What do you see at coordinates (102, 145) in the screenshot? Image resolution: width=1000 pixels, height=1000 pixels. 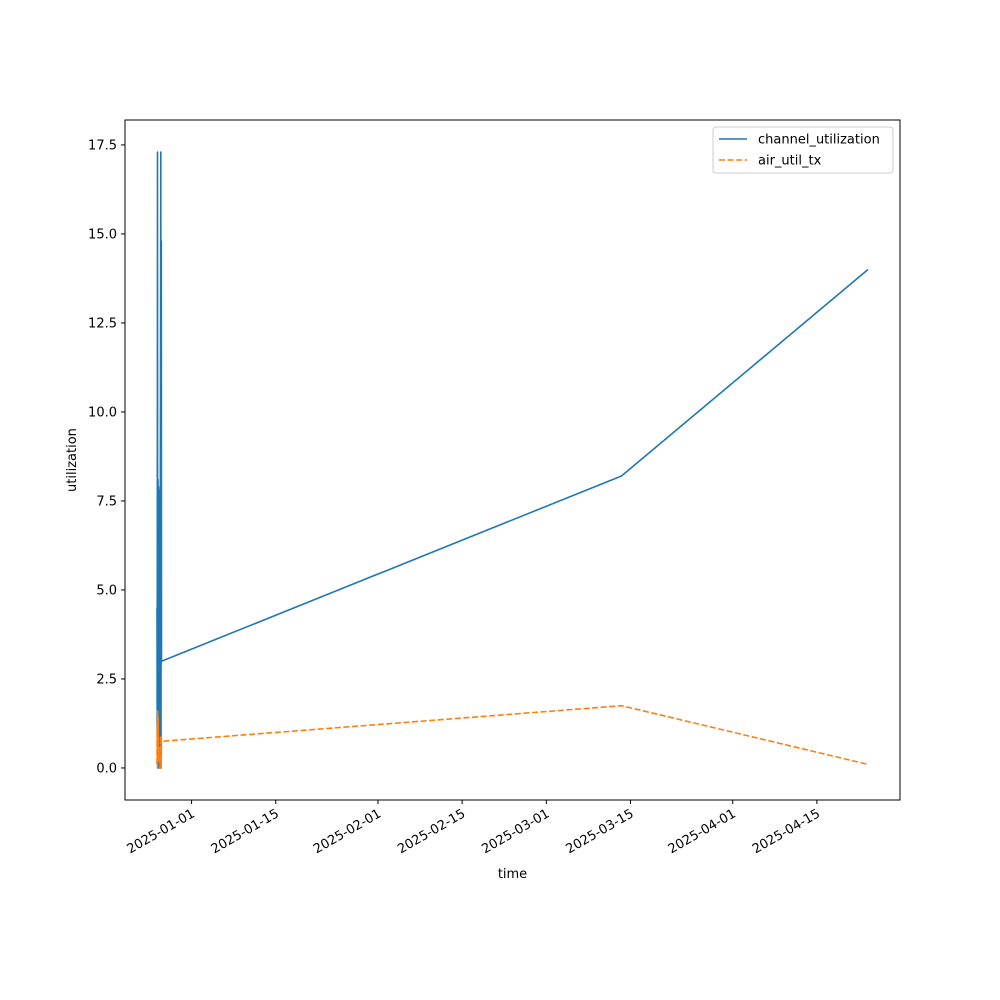 I see `y-tick-label: 17.5` at bounding box center [102, 145].